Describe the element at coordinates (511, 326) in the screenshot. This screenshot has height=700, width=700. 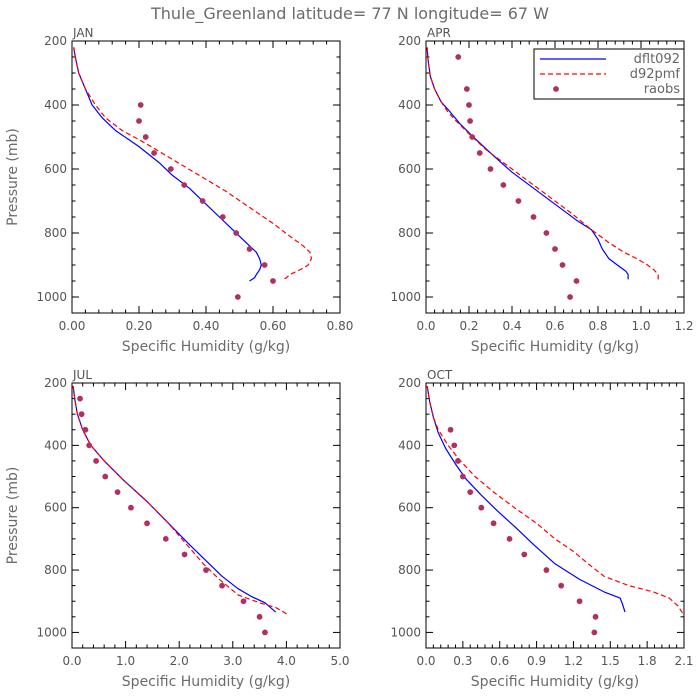
I see `x-tick-label: 0.4` at that location.